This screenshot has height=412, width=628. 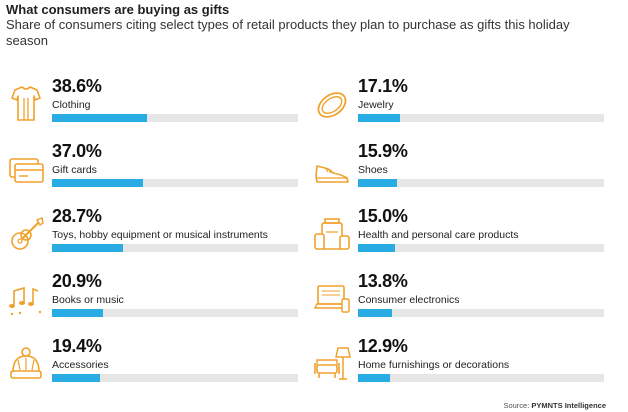 What do you see at coordinates (26, 364) in the screenshot?
I see `beanie-icon` at bounding box center [26, 364].